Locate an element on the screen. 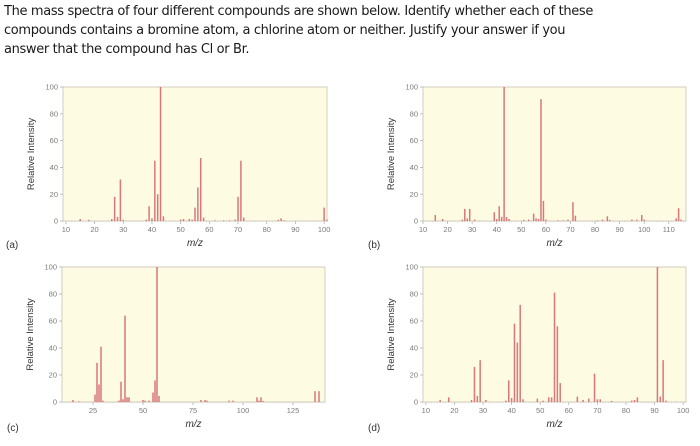 Image resolution: width=700 pixels, height=446 pixels. panel-label-c: (c) is located at coordinates (13, 428).